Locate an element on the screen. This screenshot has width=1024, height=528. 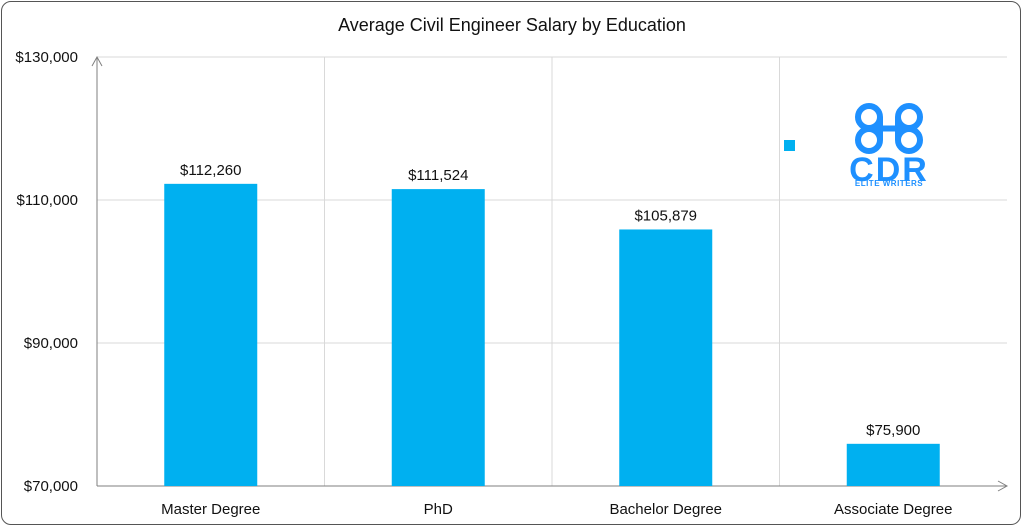
category-label: Master Degree is located at coordinates (210, 509).